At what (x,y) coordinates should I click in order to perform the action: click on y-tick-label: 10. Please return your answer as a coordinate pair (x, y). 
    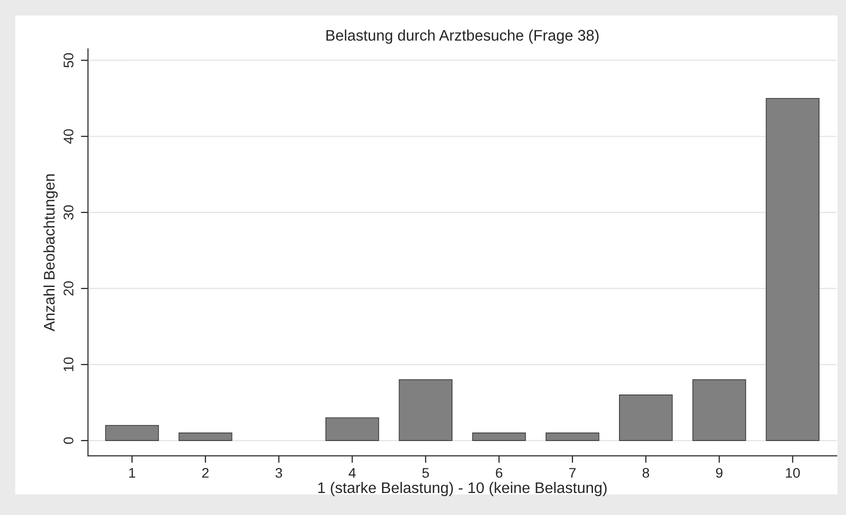
    Looking at the image, I should click on (69, 364).